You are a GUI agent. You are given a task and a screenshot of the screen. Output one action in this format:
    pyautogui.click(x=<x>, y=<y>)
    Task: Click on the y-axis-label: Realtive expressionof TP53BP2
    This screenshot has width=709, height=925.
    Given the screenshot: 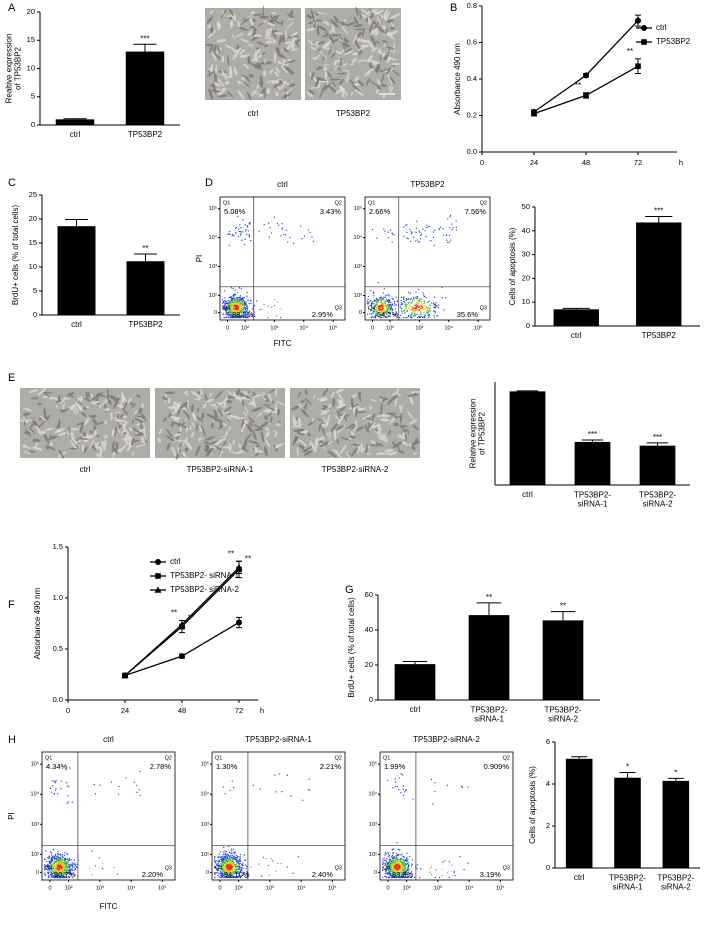 What is the action you would take?
    pyautogui.click(x=14, y=69)
    